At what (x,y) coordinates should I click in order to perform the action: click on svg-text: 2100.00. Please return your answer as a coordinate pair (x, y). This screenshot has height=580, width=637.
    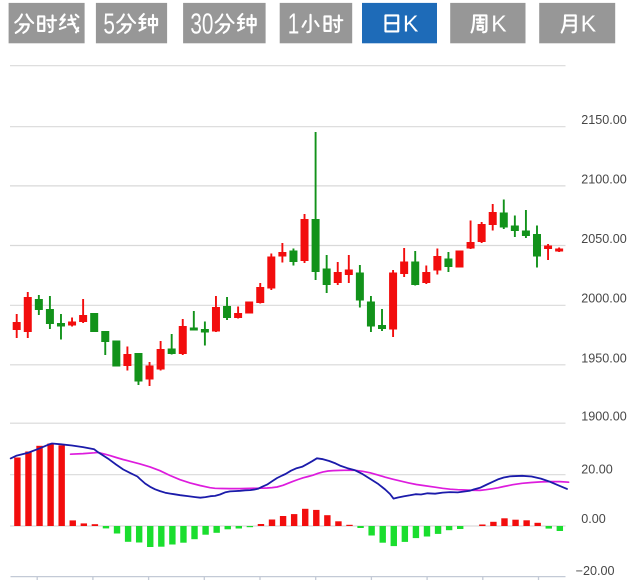
    Looking at the image, I should click on (604, 179).